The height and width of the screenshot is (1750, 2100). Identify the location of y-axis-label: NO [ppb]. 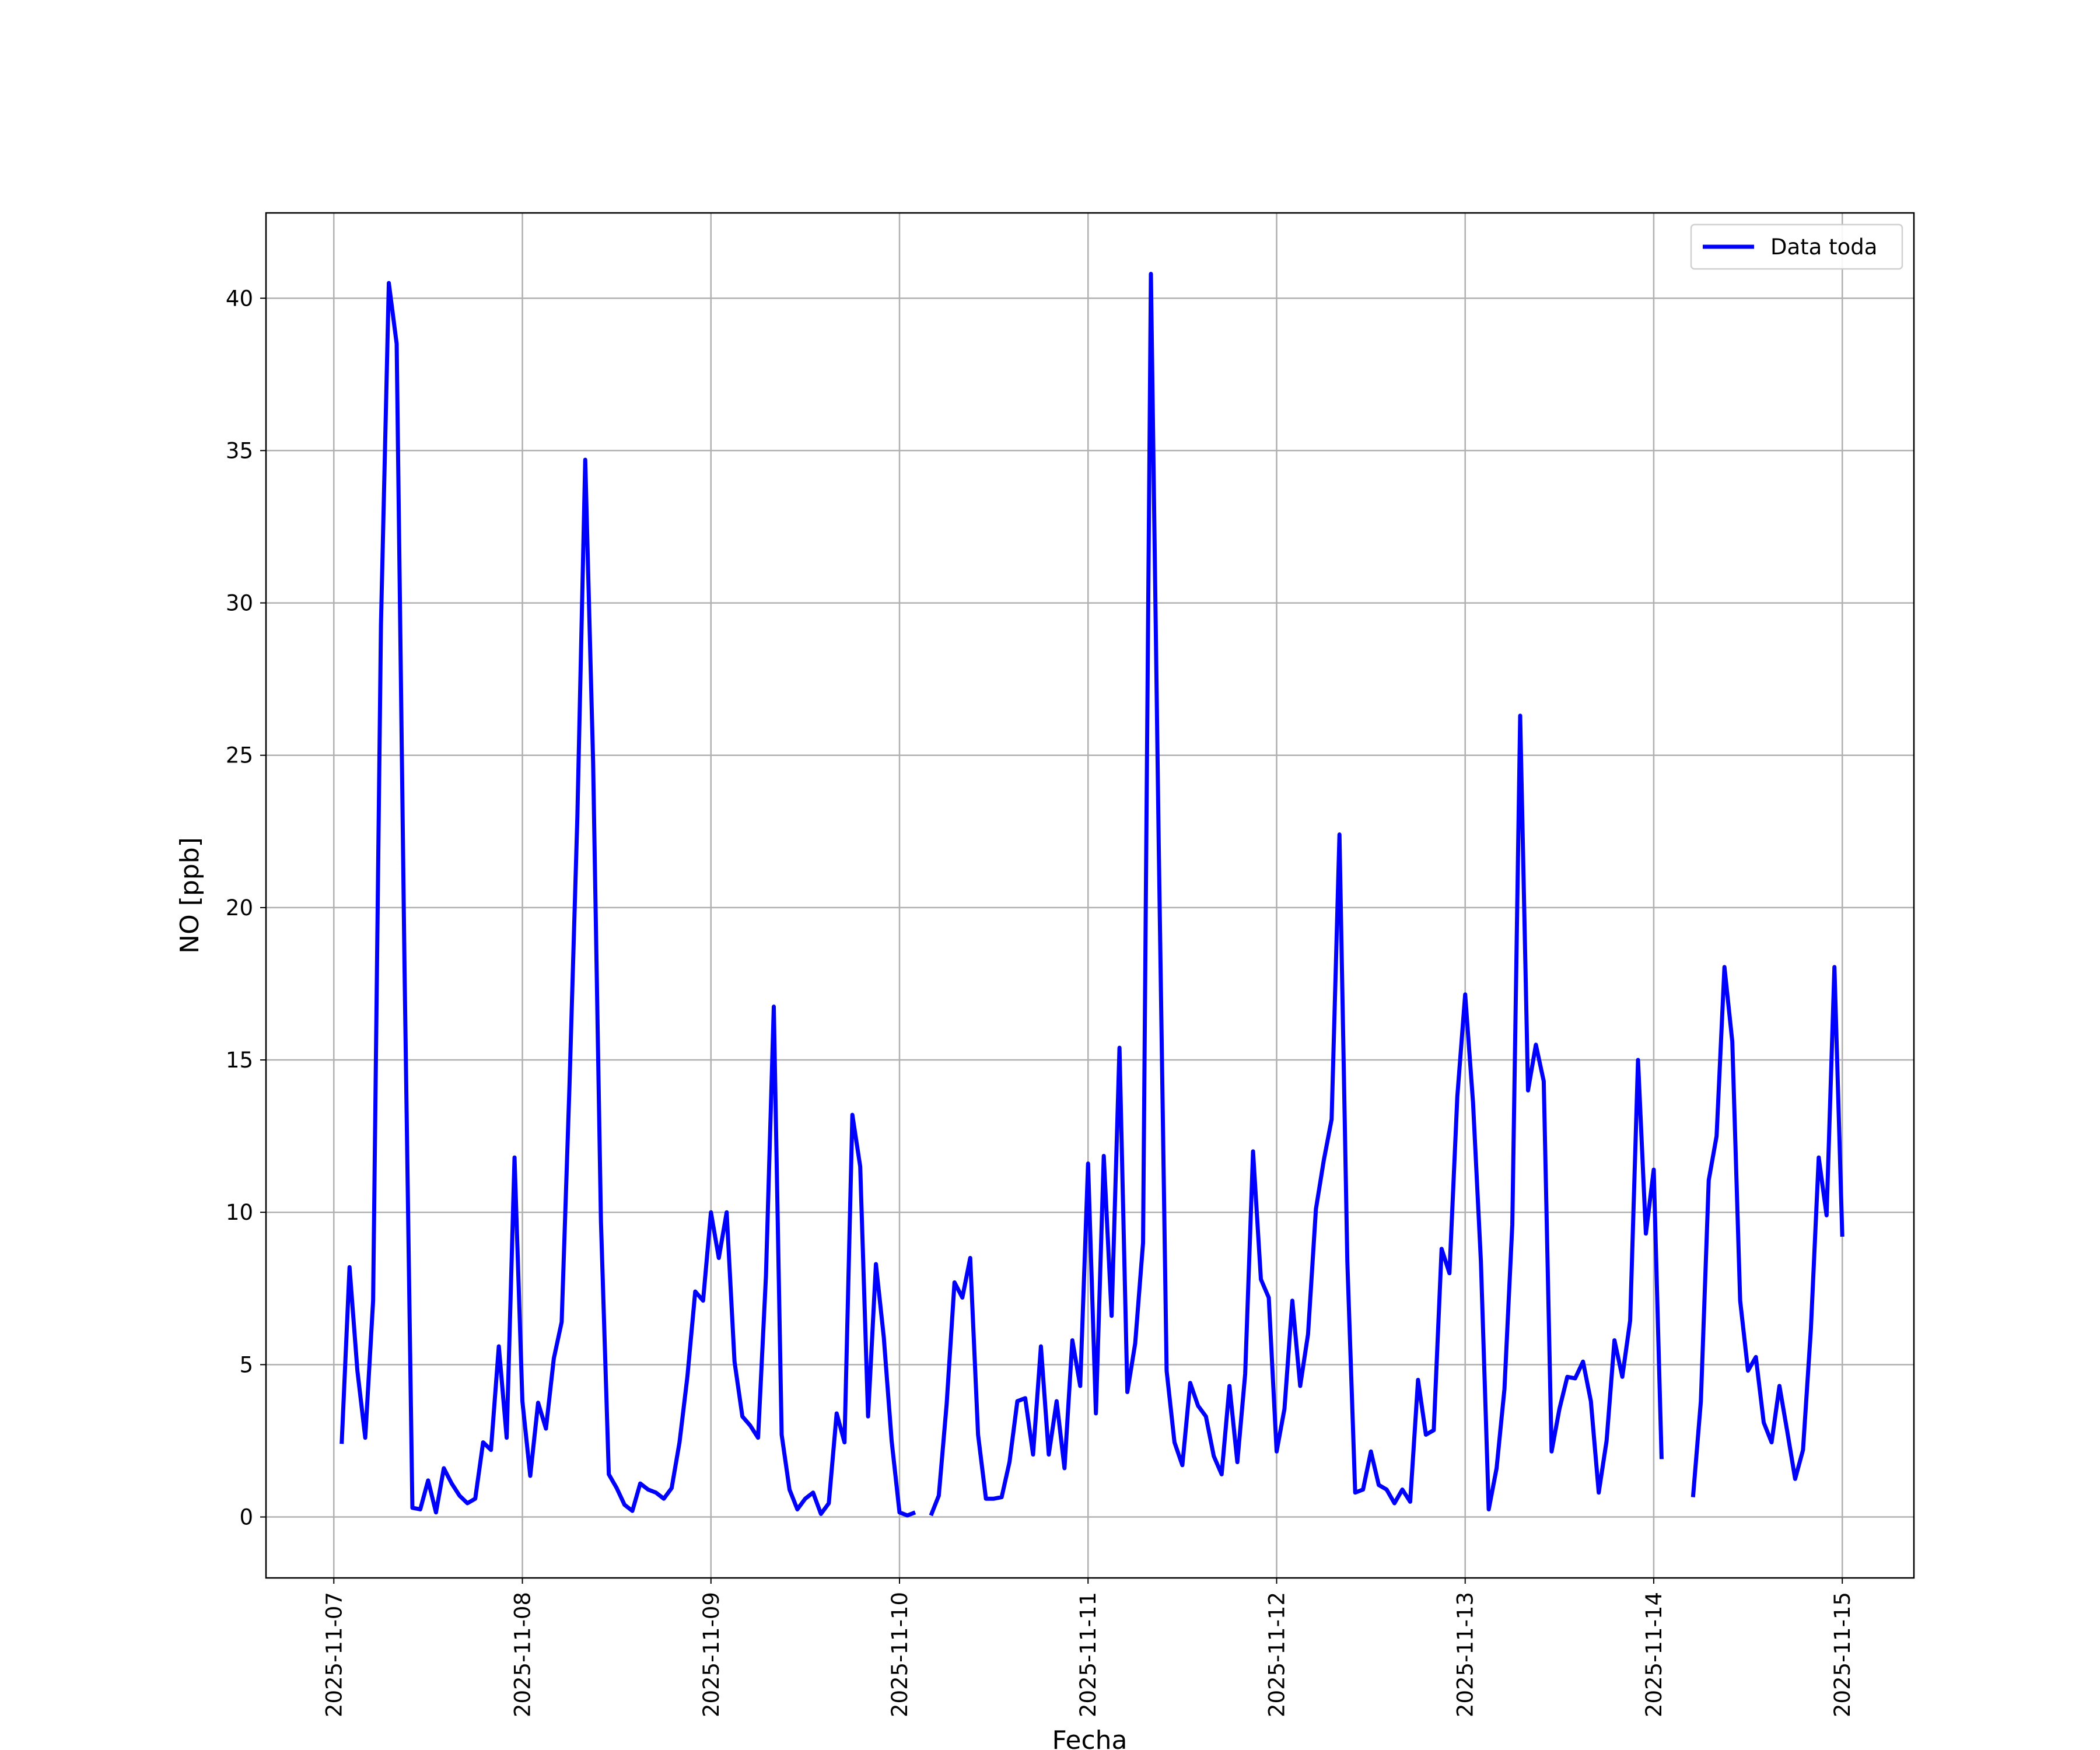
(190, 895).